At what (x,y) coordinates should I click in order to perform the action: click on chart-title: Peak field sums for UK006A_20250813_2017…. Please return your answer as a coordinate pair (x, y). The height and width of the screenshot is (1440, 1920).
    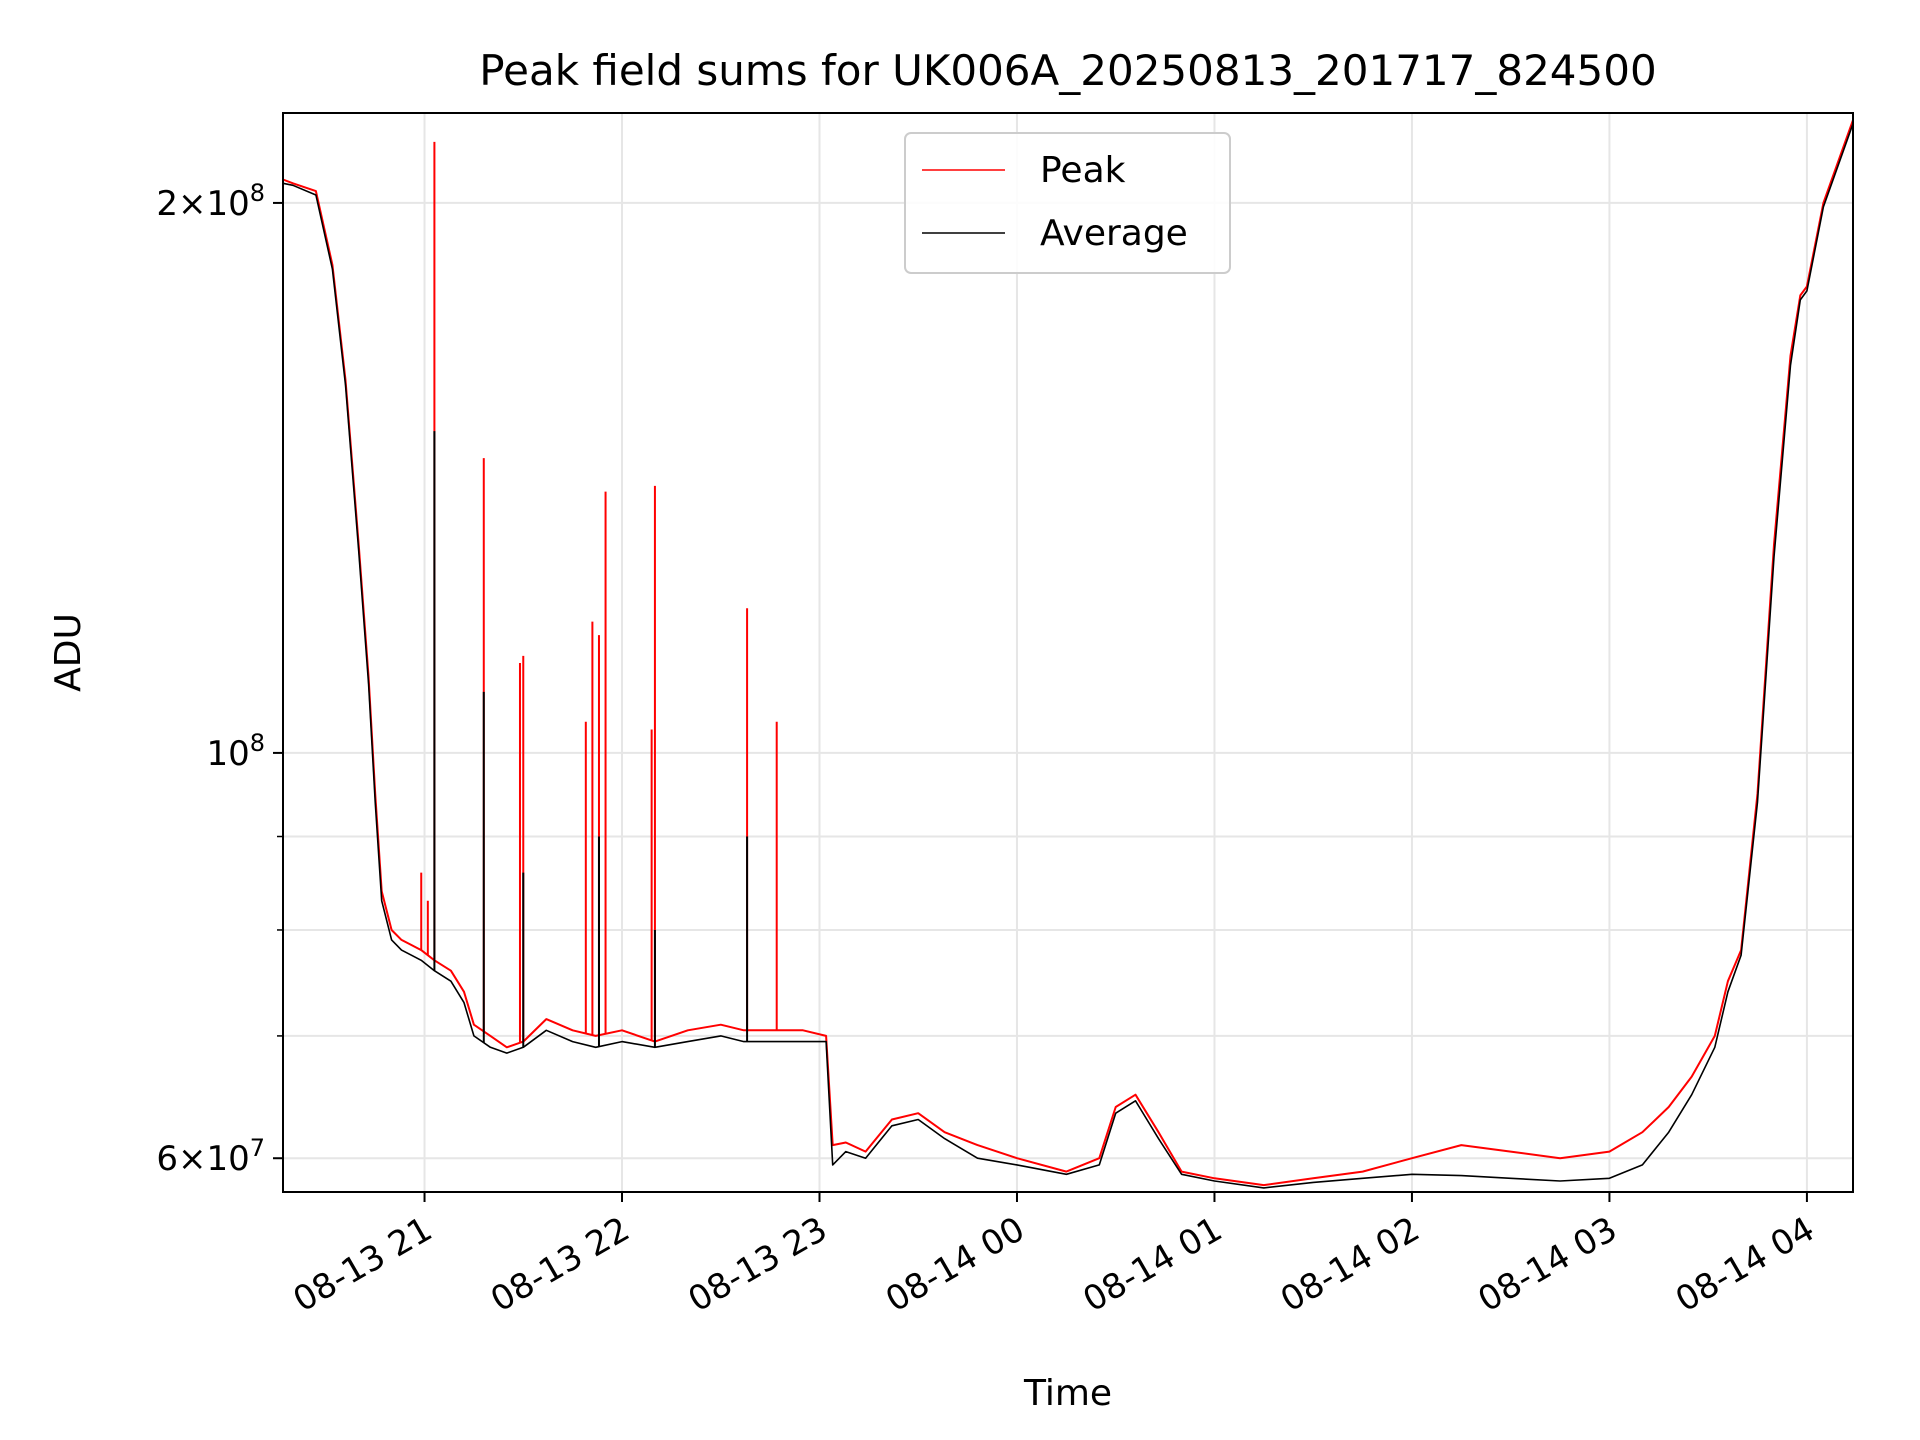
    Looking at the image, I should click on (1067, 70).